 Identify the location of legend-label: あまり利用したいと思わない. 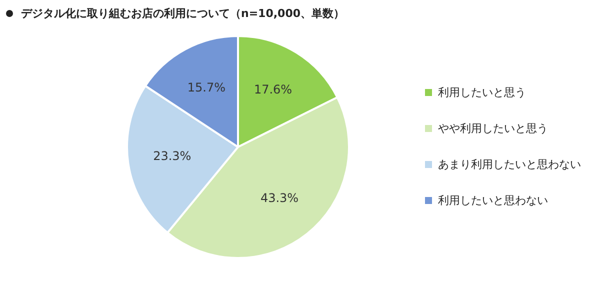
(509, 164).